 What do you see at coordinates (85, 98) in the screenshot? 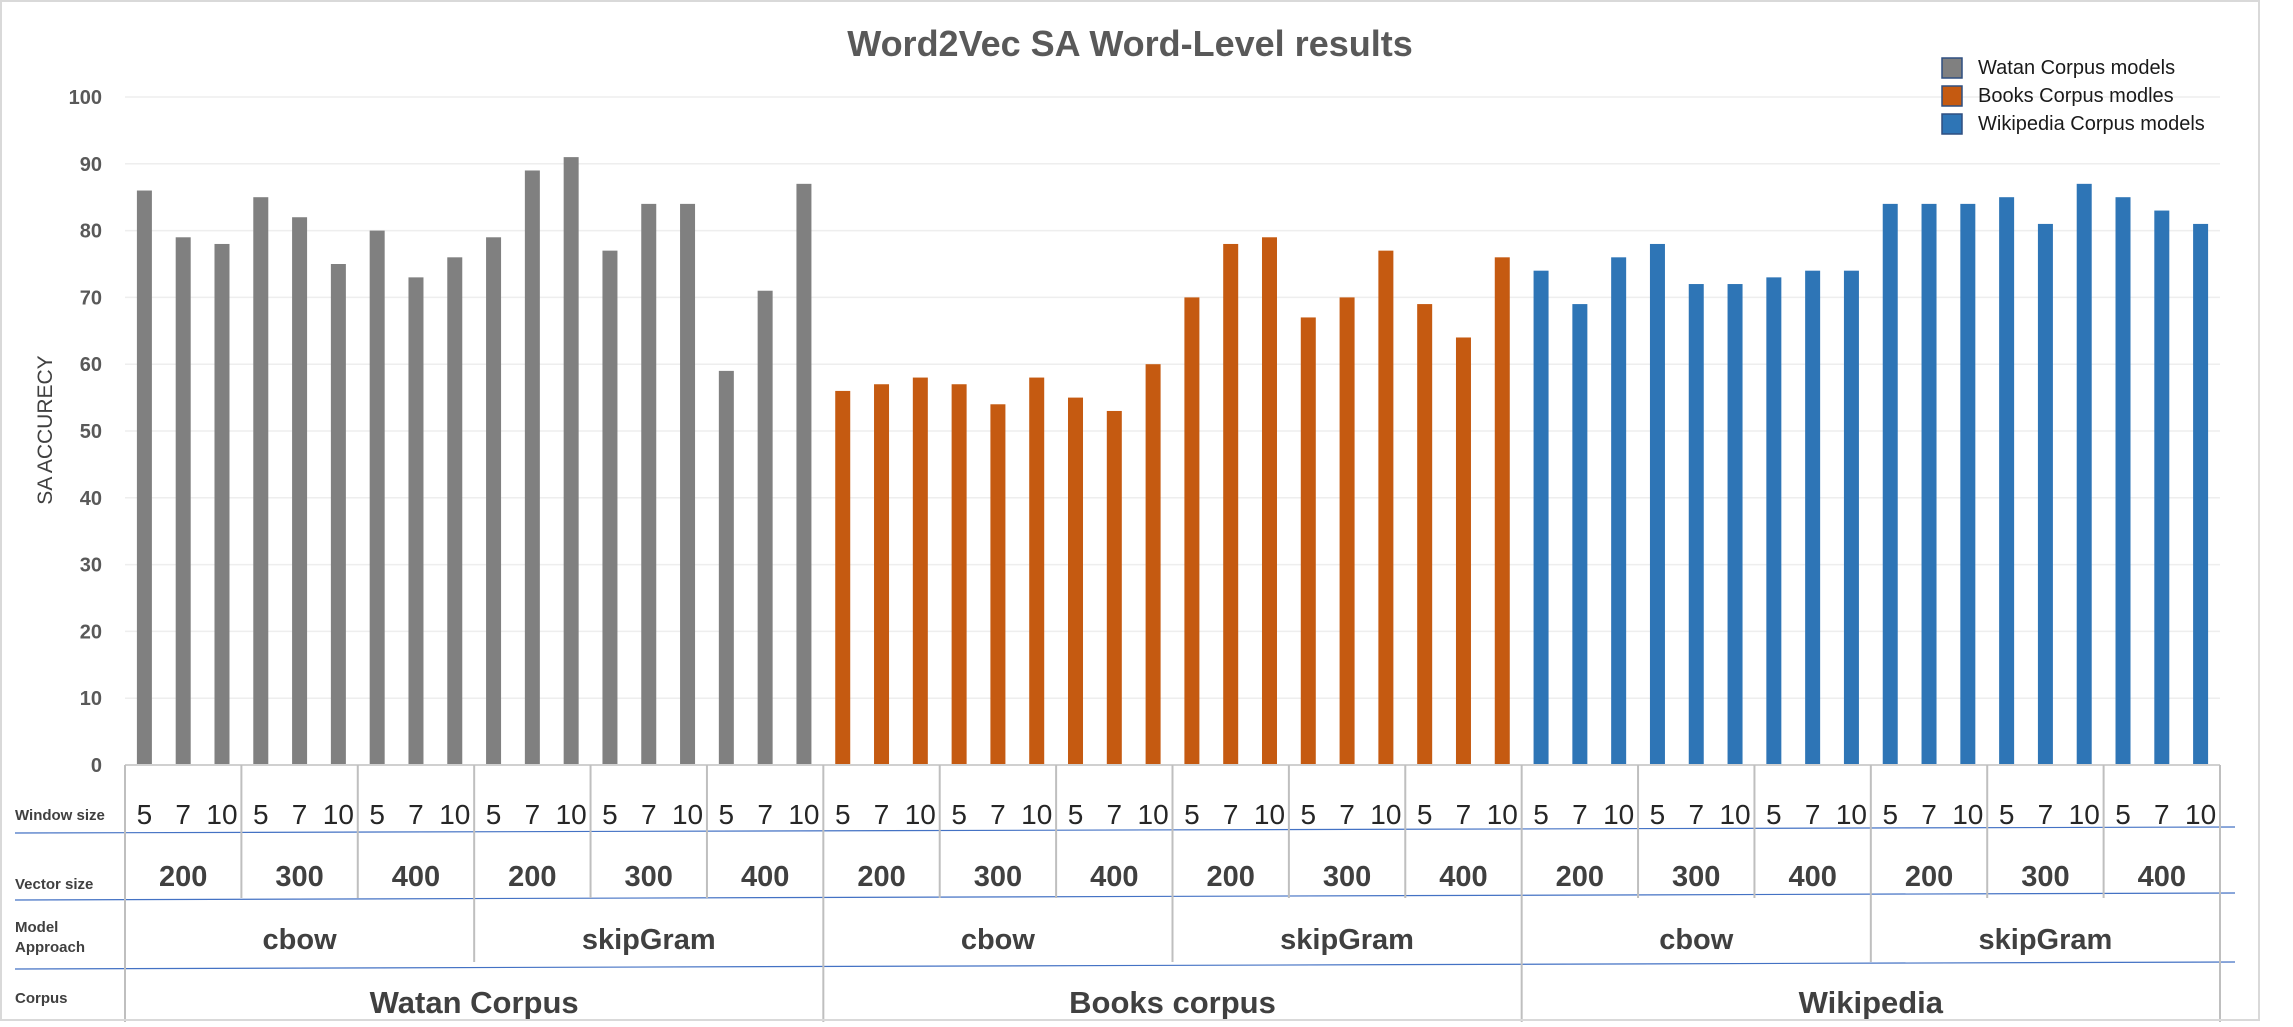
I see `y-tick-label: 100` at bounding box center [85, 98].